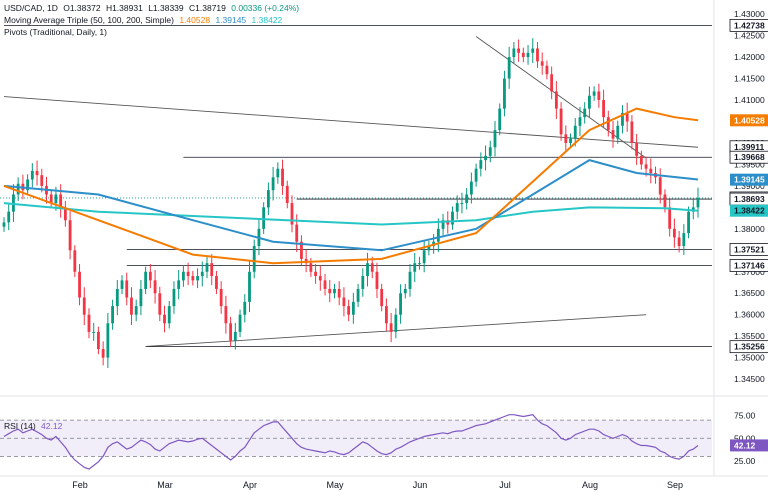  I want to click on price-label-text: 1.39911, so click(749, 147).